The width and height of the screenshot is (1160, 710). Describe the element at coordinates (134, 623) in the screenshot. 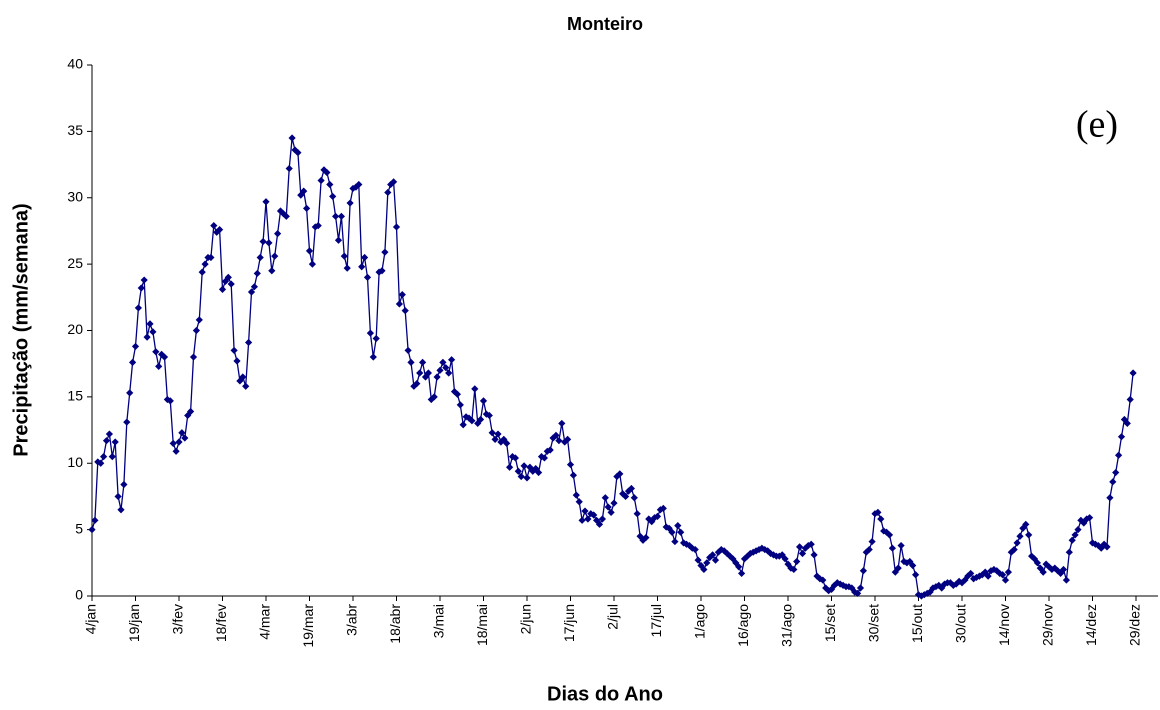

I see `x-tick-label: 19/jan` at that location.